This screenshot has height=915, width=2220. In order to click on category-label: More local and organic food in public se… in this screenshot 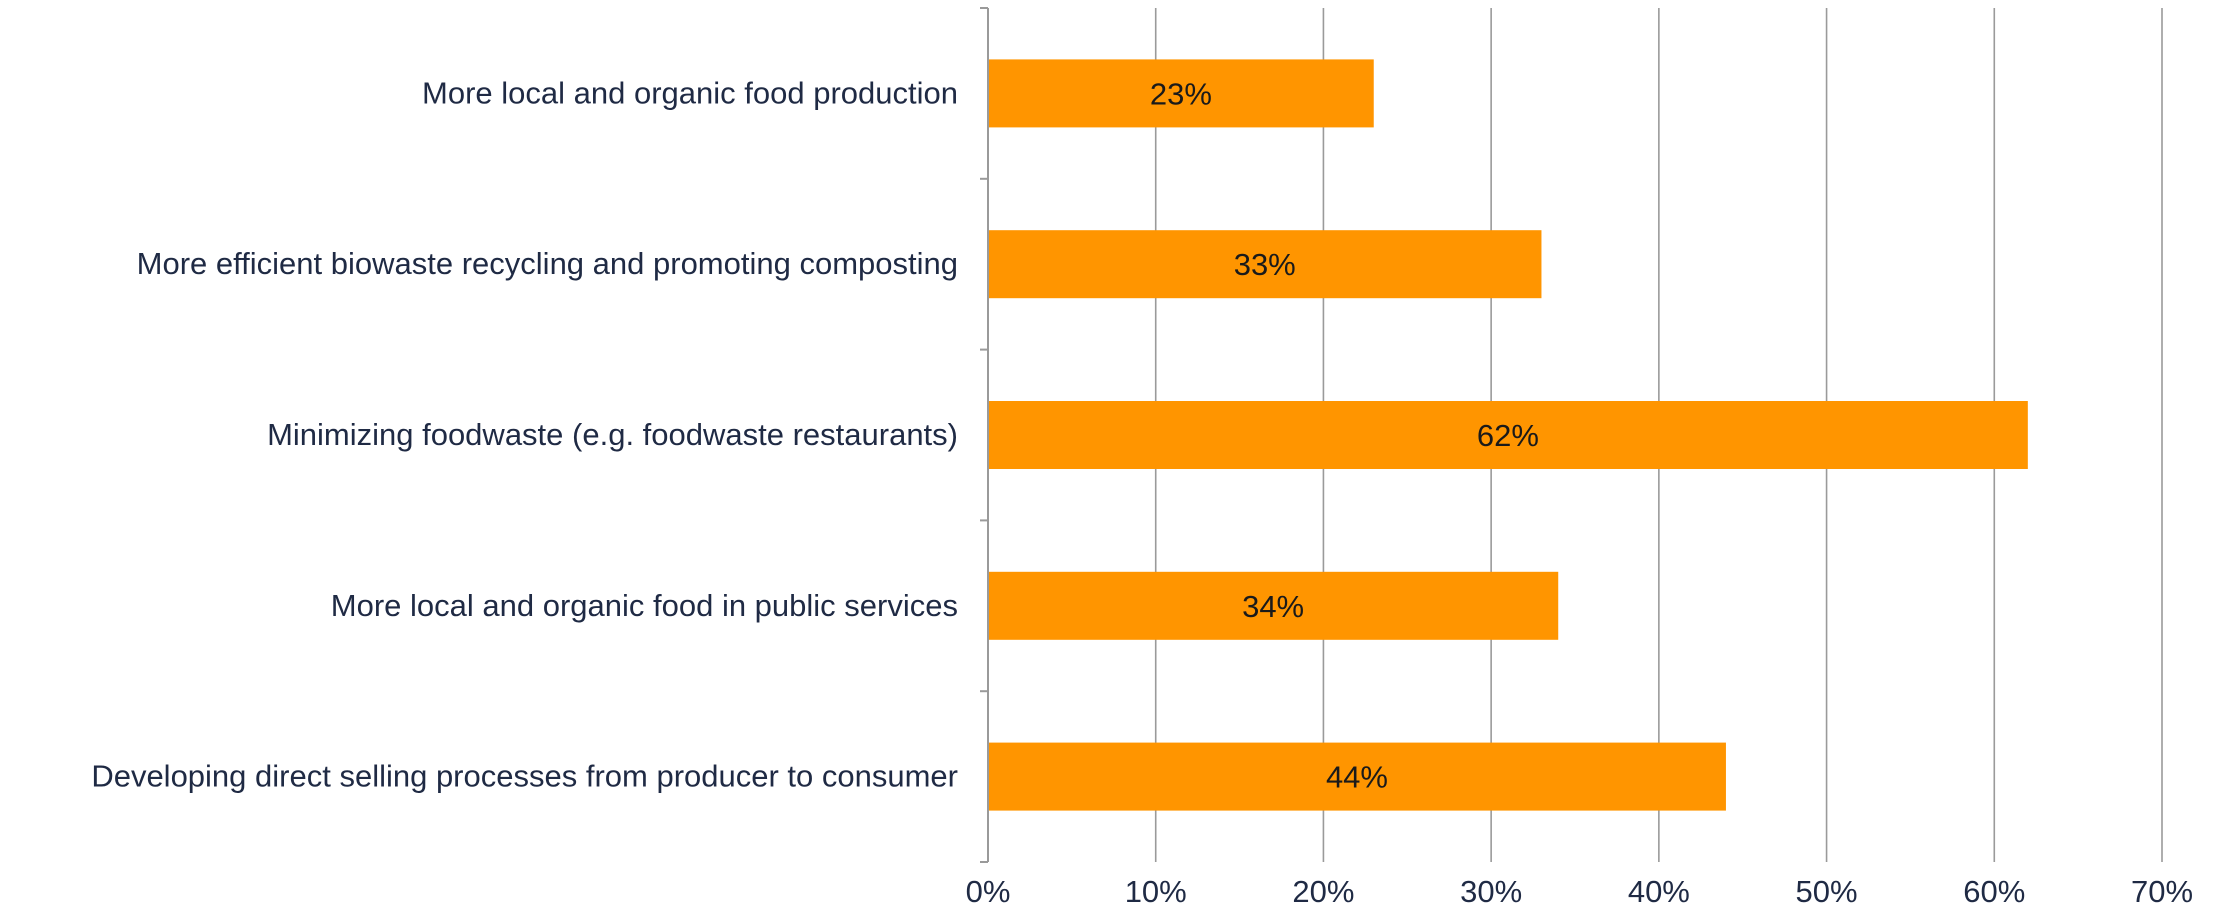, I will do `click(644, 605)`.